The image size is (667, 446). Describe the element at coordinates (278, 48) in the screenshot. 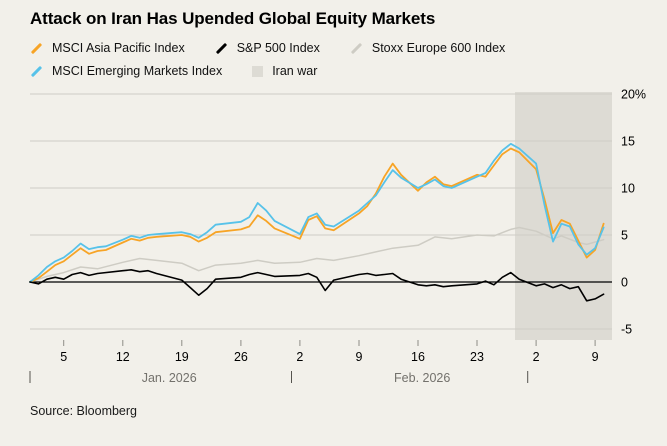

I see `legend-label: S&P 500 Index` at that location.